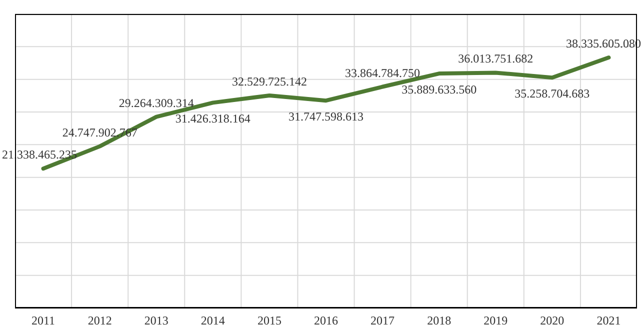  I want to click on data-label: 35.889.633.560, so click(439, 89).